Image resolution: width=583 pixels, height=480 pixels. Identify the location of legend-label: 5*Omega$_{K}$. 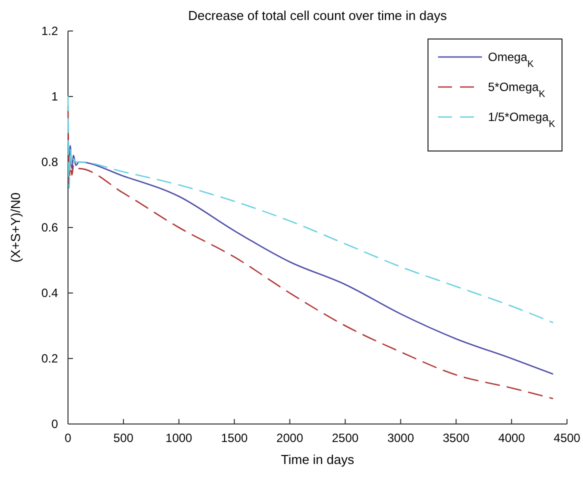
(517, 90).